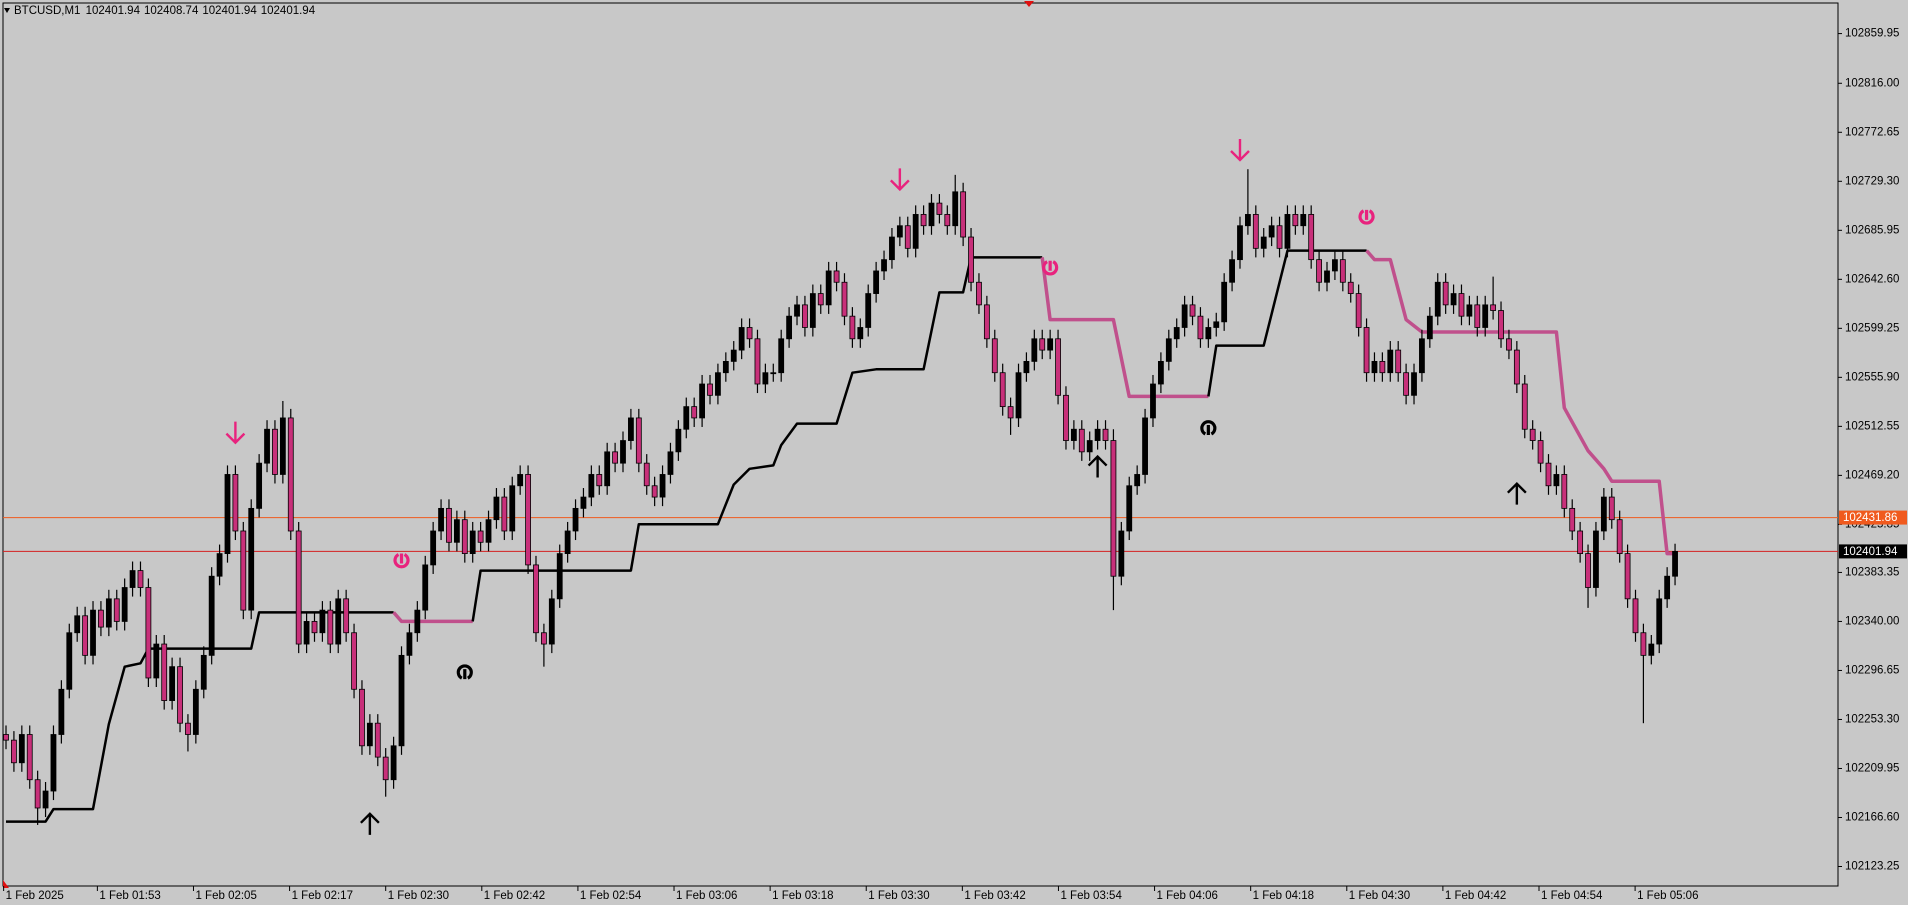  Describe the element at coordinates (129, 896) in the screenshot. I see `x-tick-label: 1 Feb 01:53` at that location.